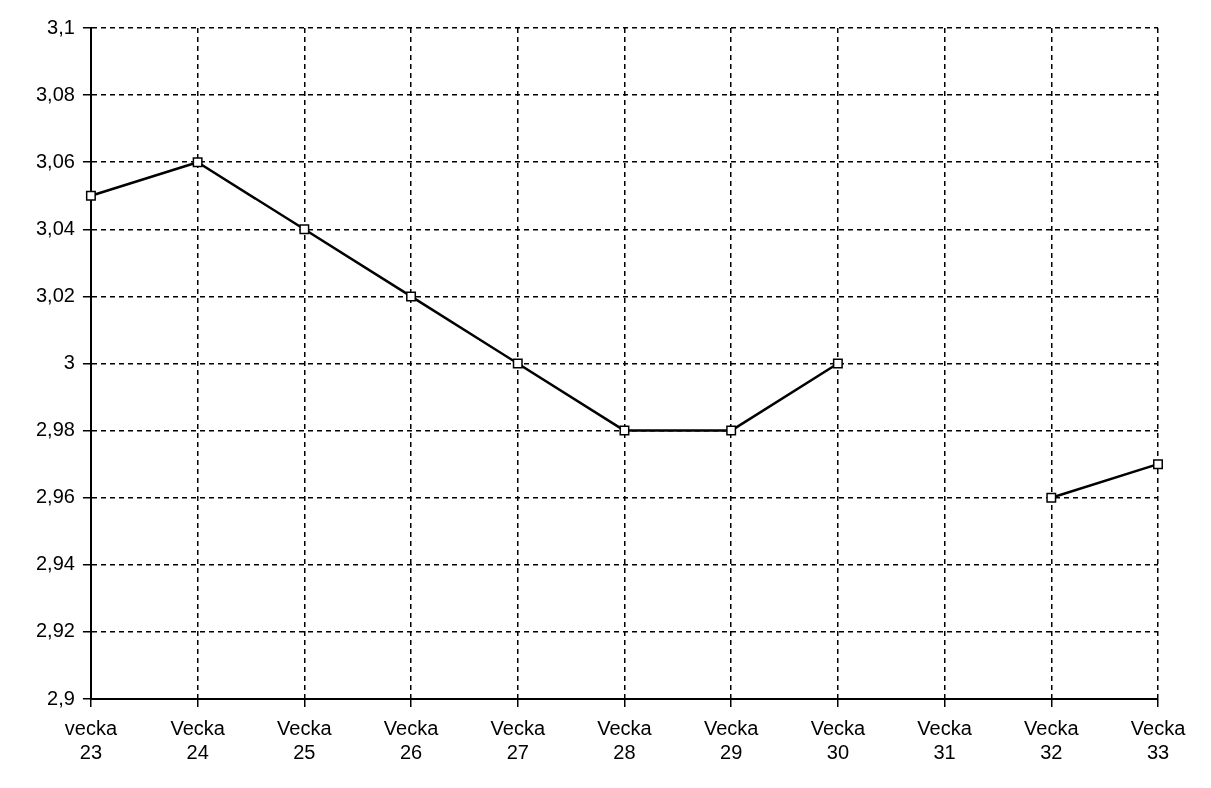  I want to click on y-tick-label: 3,04, so click(55, 227).